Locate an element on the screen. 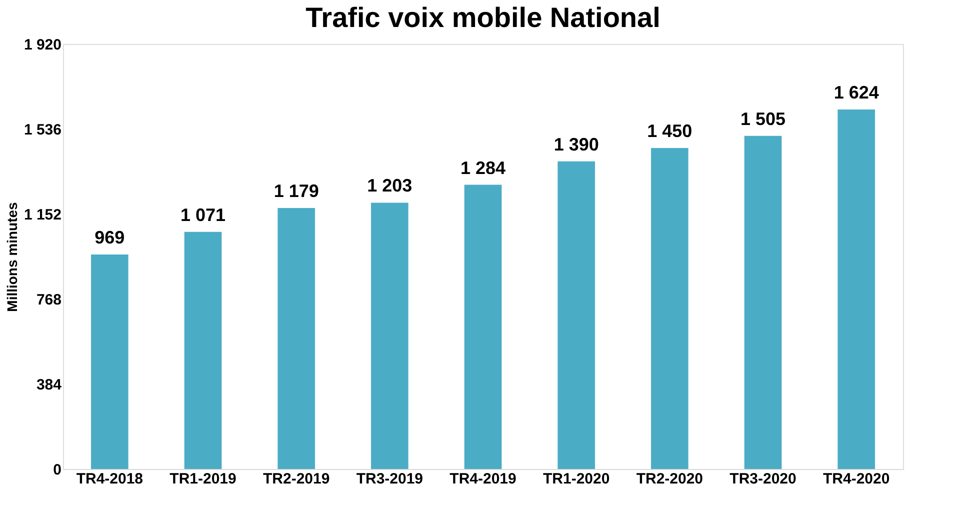 Image resolution: width=970 pixels, height=520 pixels. data-label: 1 071 is located at coordinates (203, 214).